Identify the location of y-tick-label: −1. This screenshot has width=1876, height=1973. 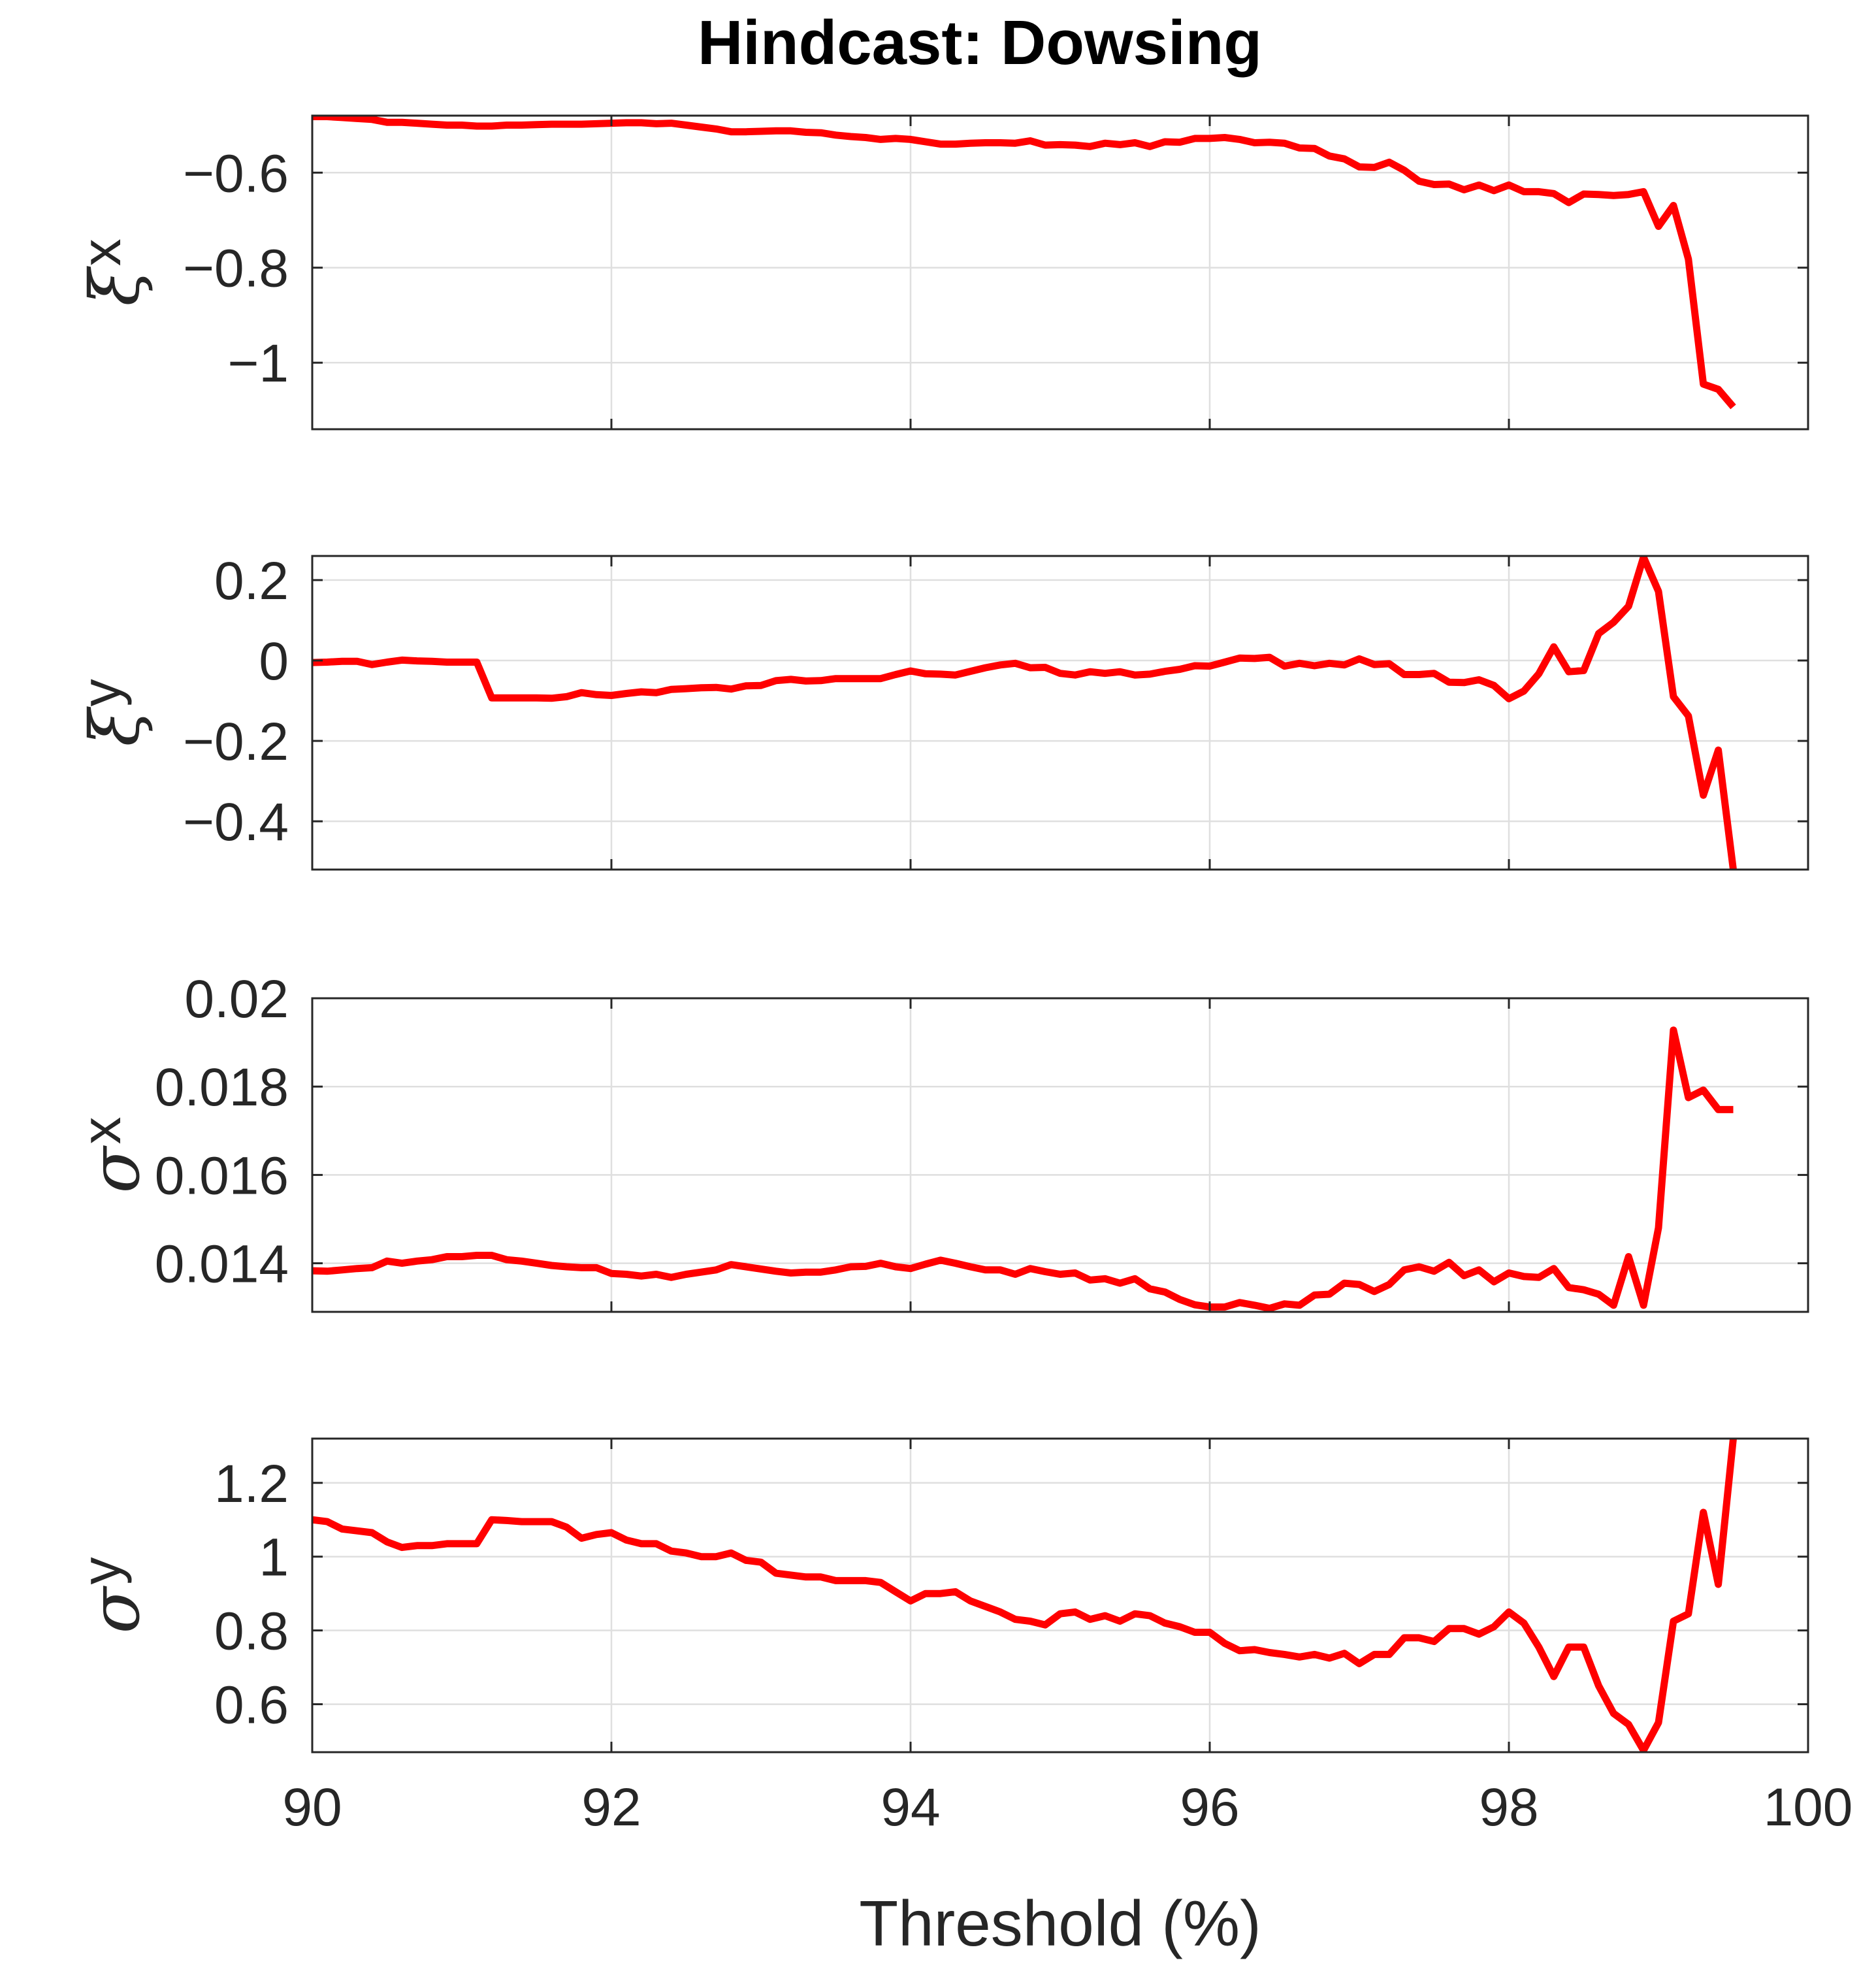
(258, 363).